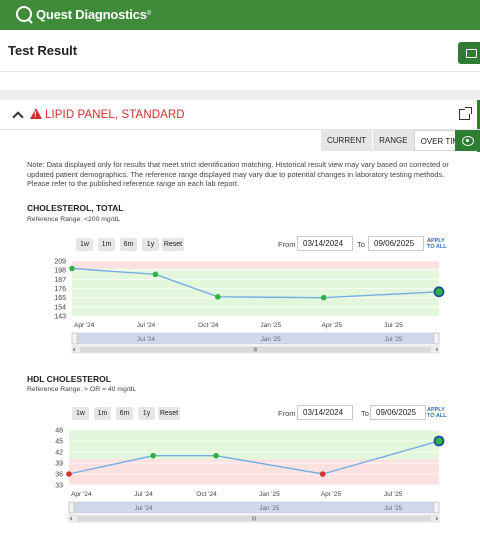 This screenshot has height=533, width=480. Describe the element at coordinates (75, 208) in the screenshot. I see `chart-title-total-cholesterol: CHOLESTEROL, TOTAL` at that location.